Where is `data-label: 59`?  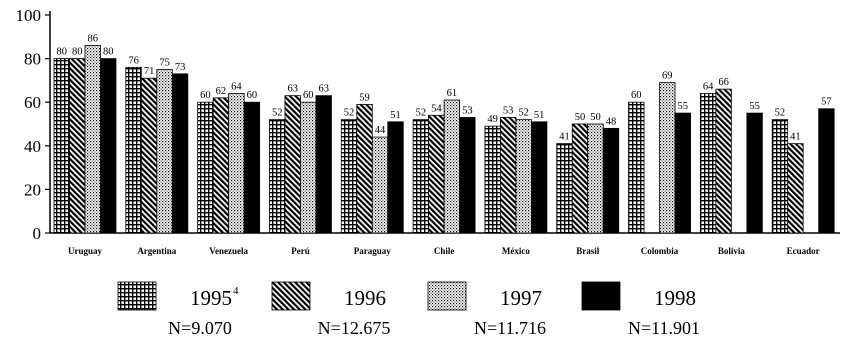
data-label: 59 is located at coordinates (364, 97).